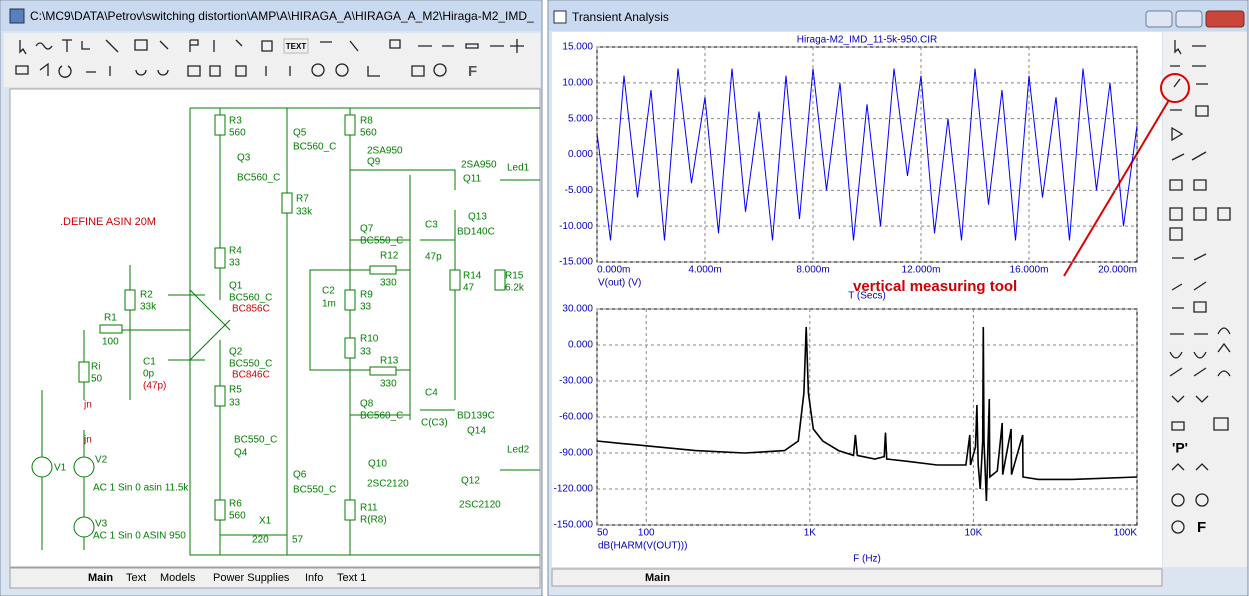  I want to click on app-icon, so click(17, 16).